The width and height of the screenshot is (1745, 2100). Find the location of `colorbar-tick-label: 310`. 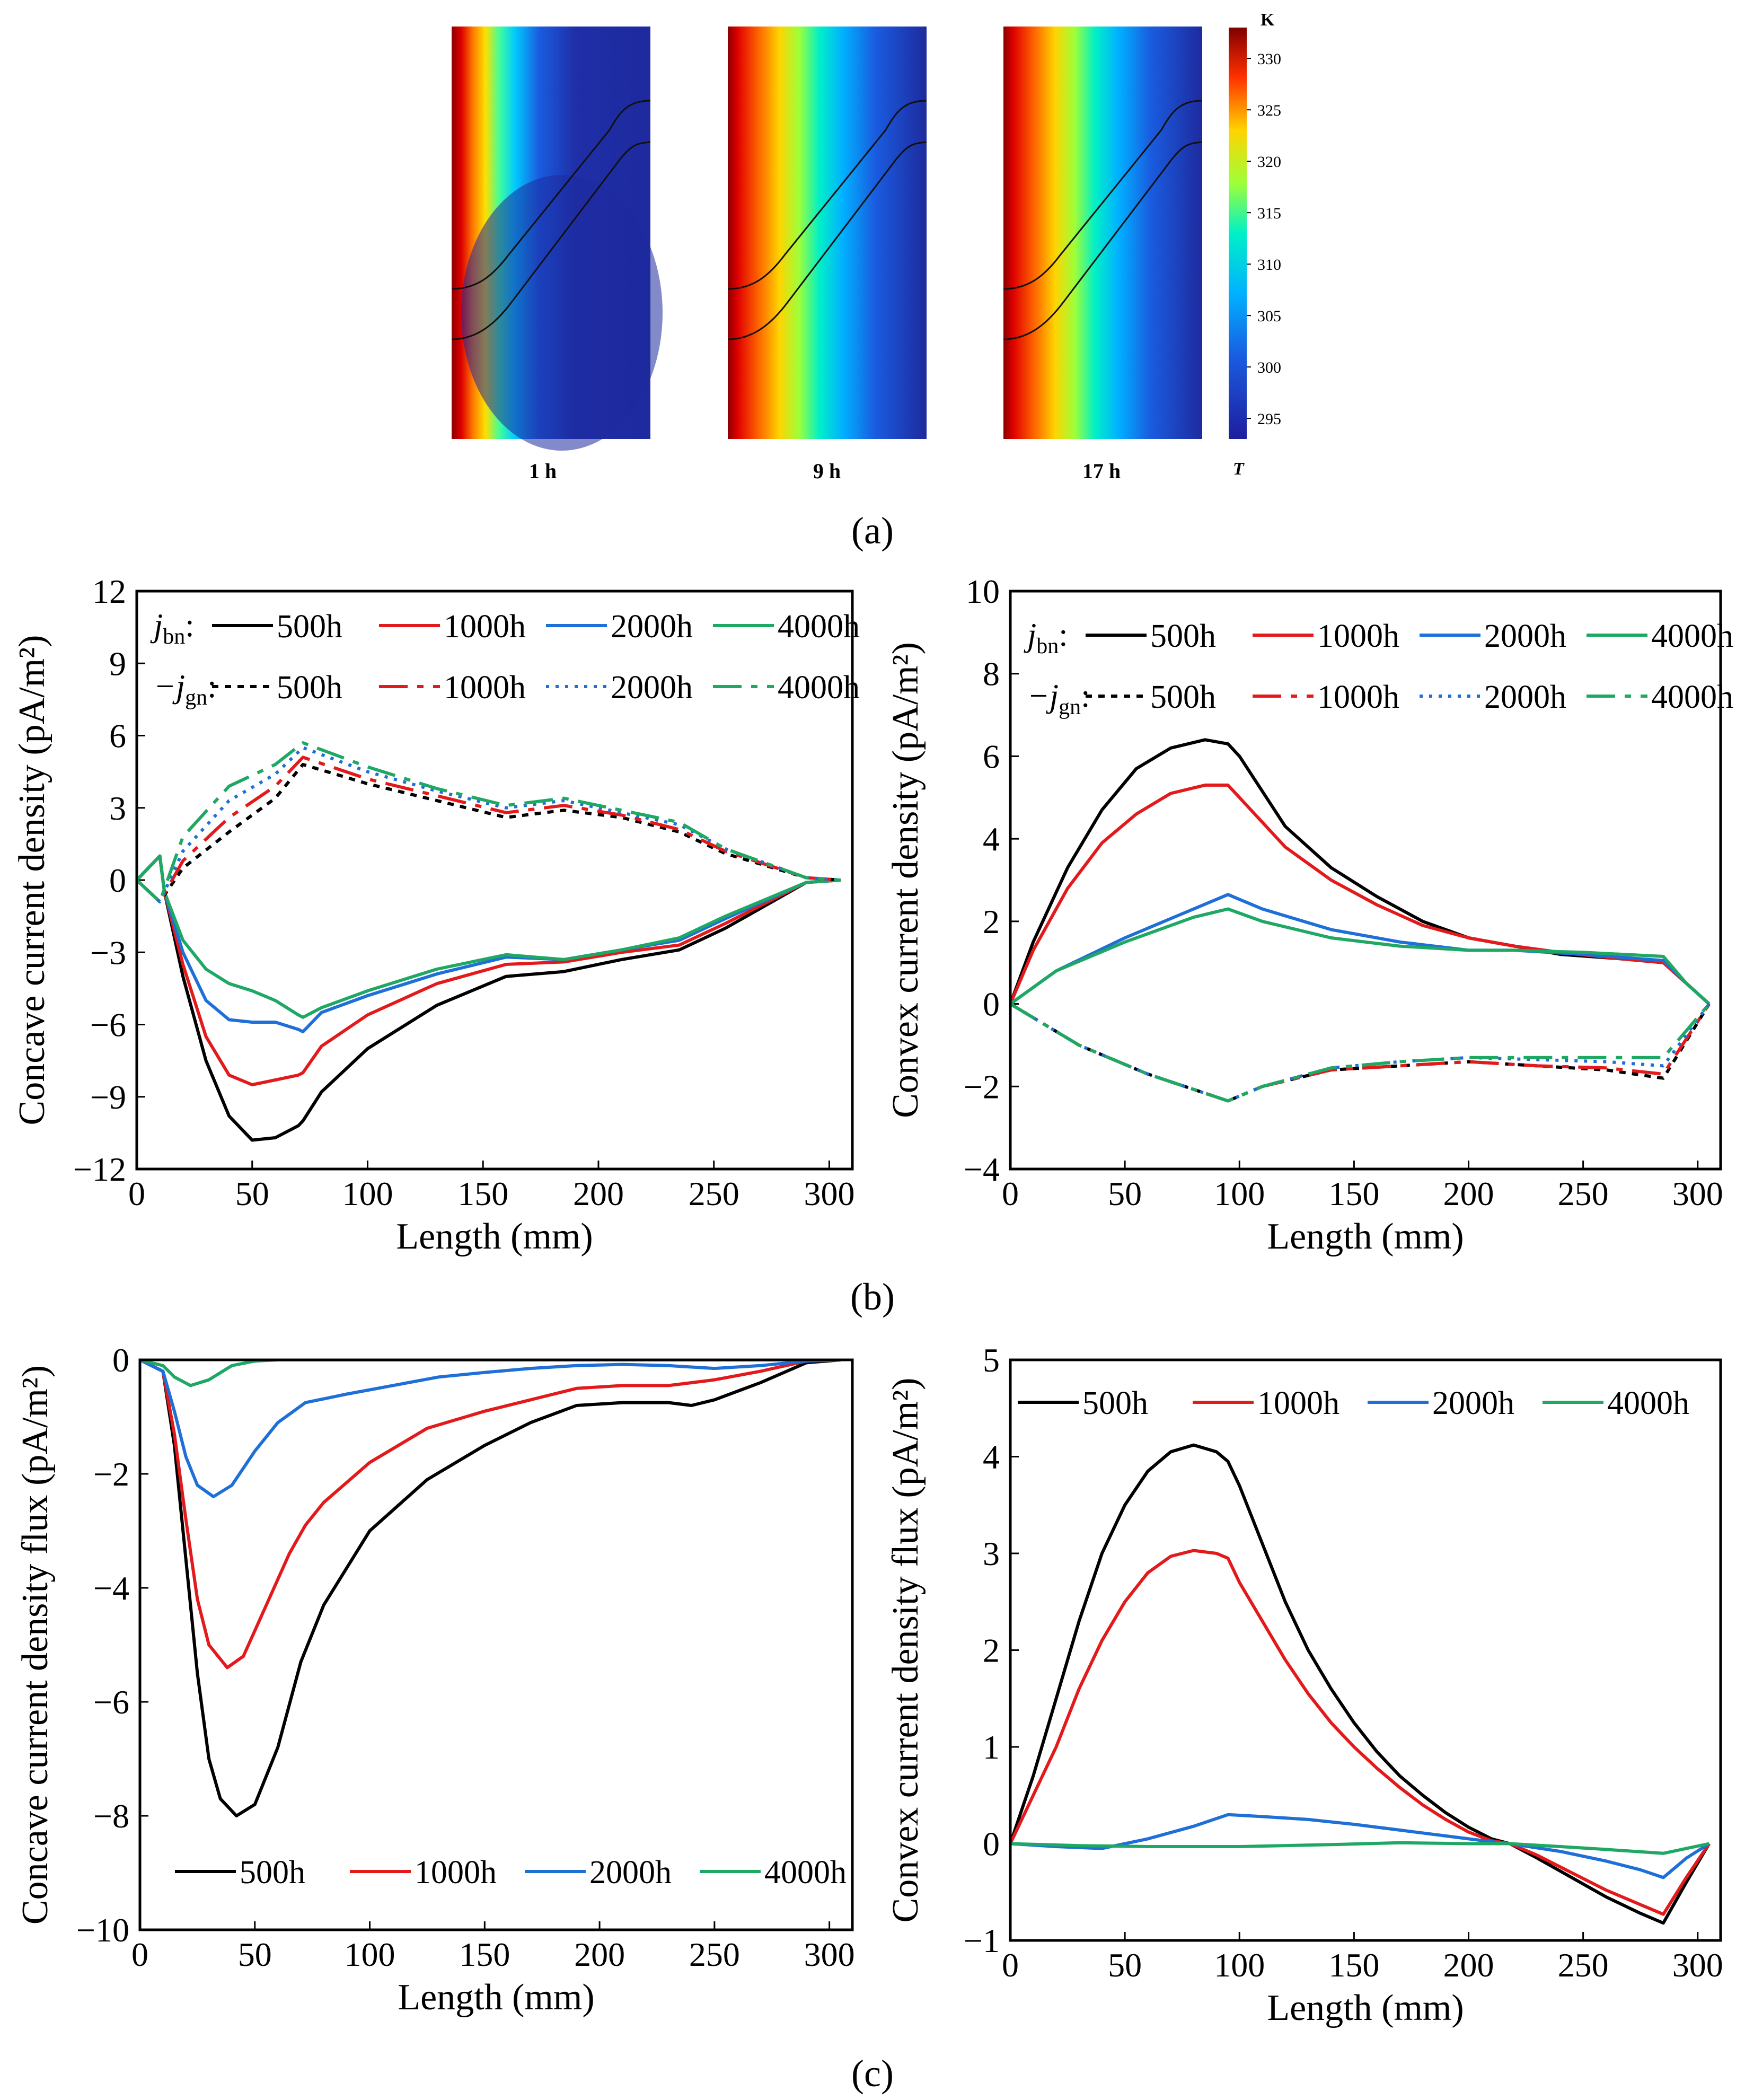

colorbar-tick-label: 310 is located at coordinates (1269, 265).